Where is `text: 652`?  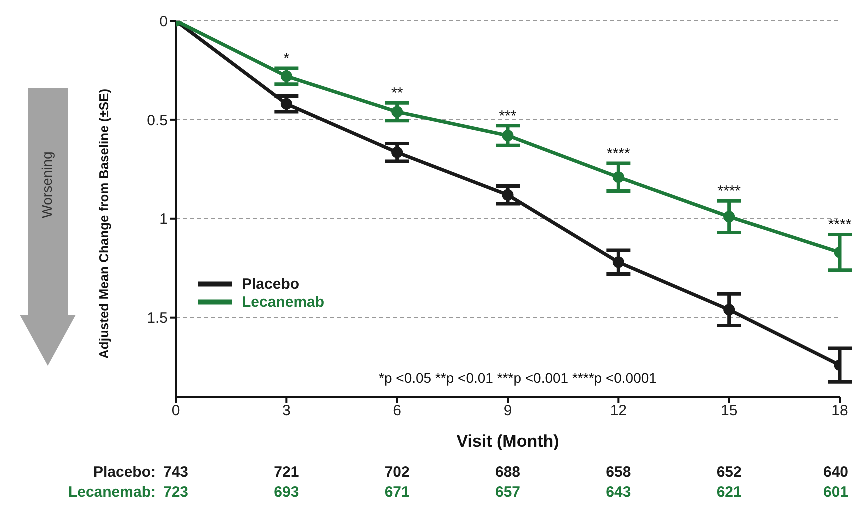
text: 652 is located at coordinates (729, 472).